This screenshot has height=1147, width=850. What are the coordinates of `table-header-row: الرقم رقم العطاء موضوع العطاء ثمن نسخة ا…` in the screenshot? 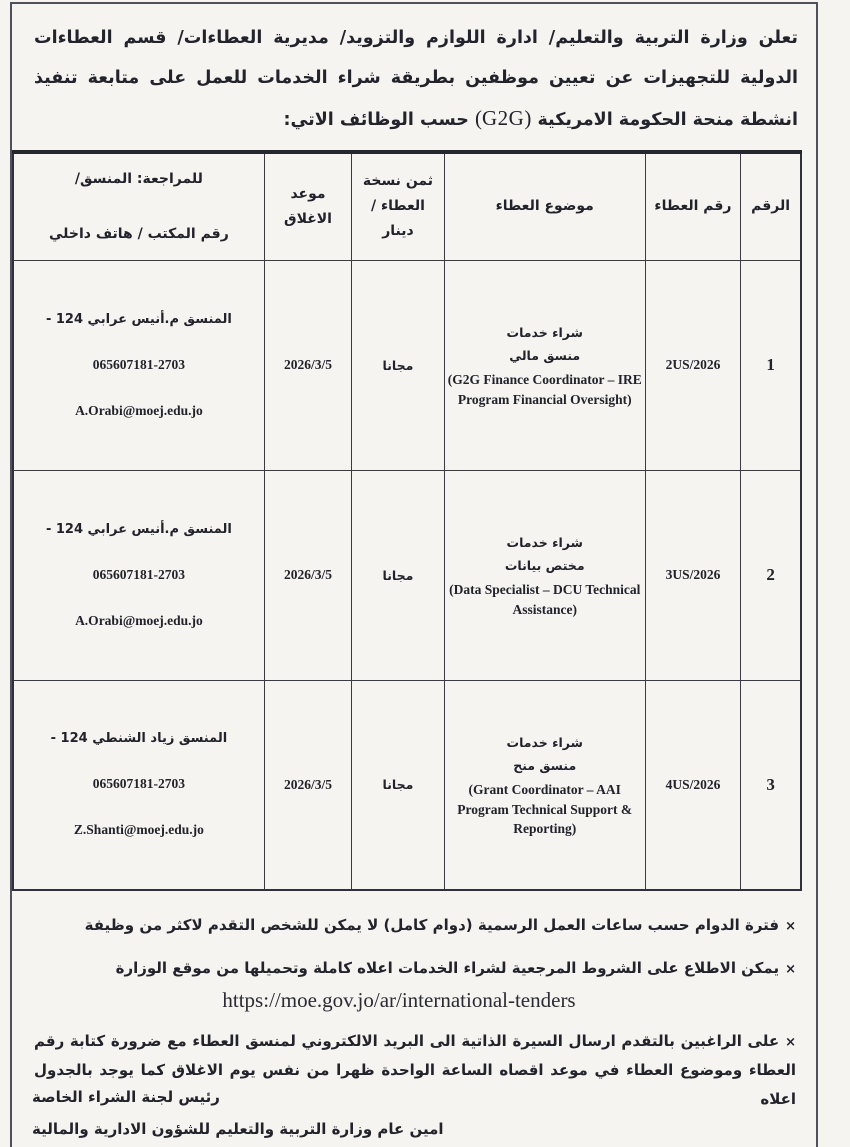 It's located at (407, 205).